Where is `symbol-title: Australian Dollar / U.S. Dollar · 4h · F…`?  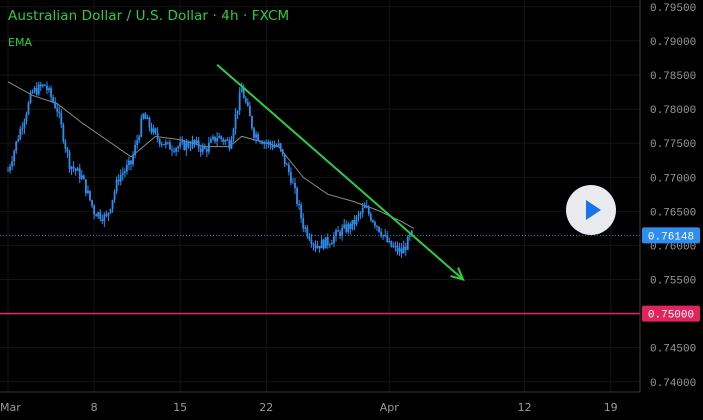 symbol-title: Australian Dollar / U.S. Dollar · 4h · F… is located at coordinates (149, 16).